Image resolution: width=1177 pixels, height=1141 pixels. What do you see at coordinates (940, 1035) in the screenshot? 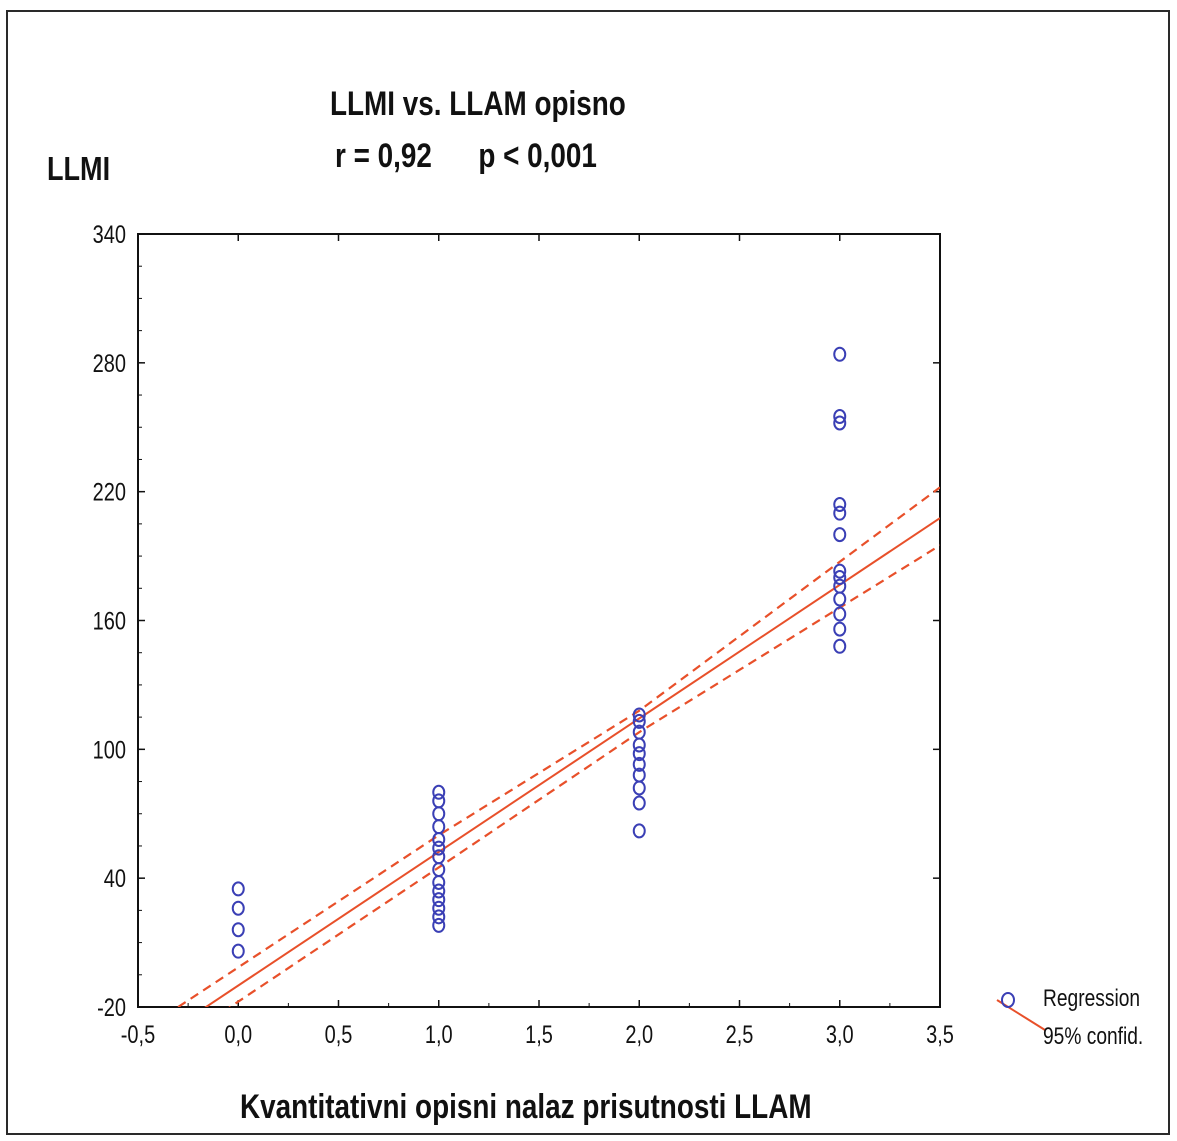
I see `x-tick-label: 3,5` at bounding box center [940, 1035].